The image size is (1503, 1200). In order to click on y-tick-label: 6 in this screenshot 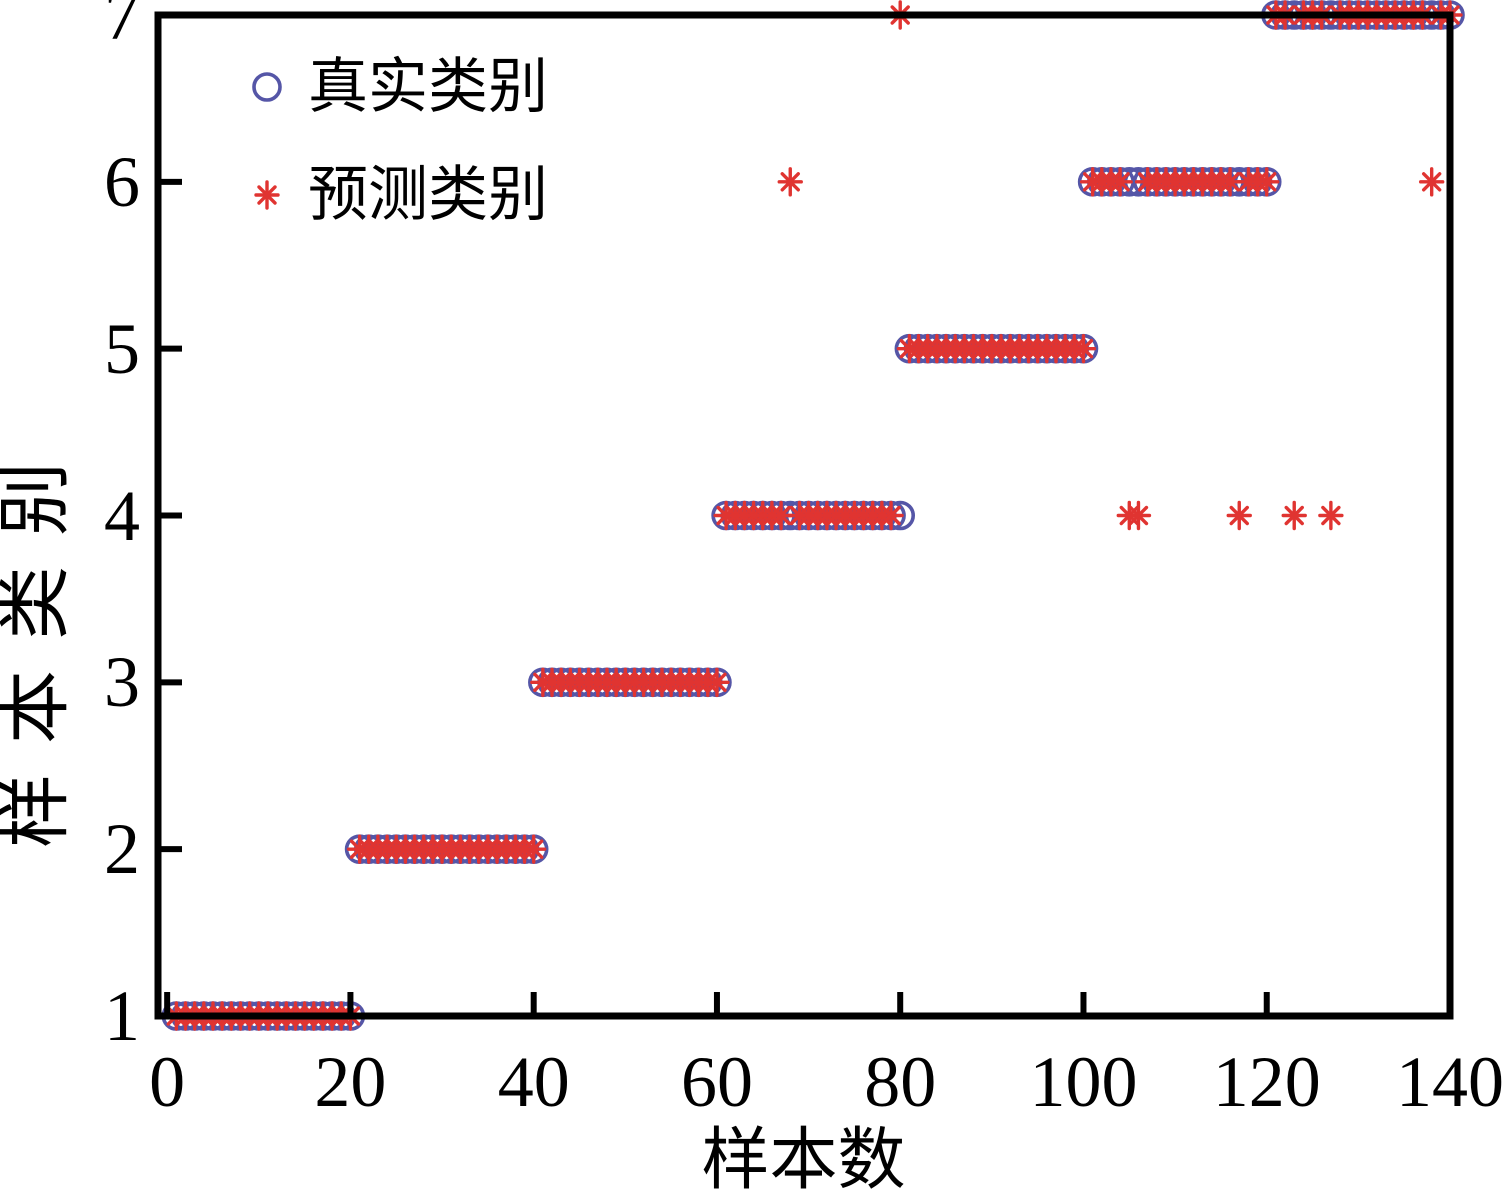, I will do `click(122, 181)`.